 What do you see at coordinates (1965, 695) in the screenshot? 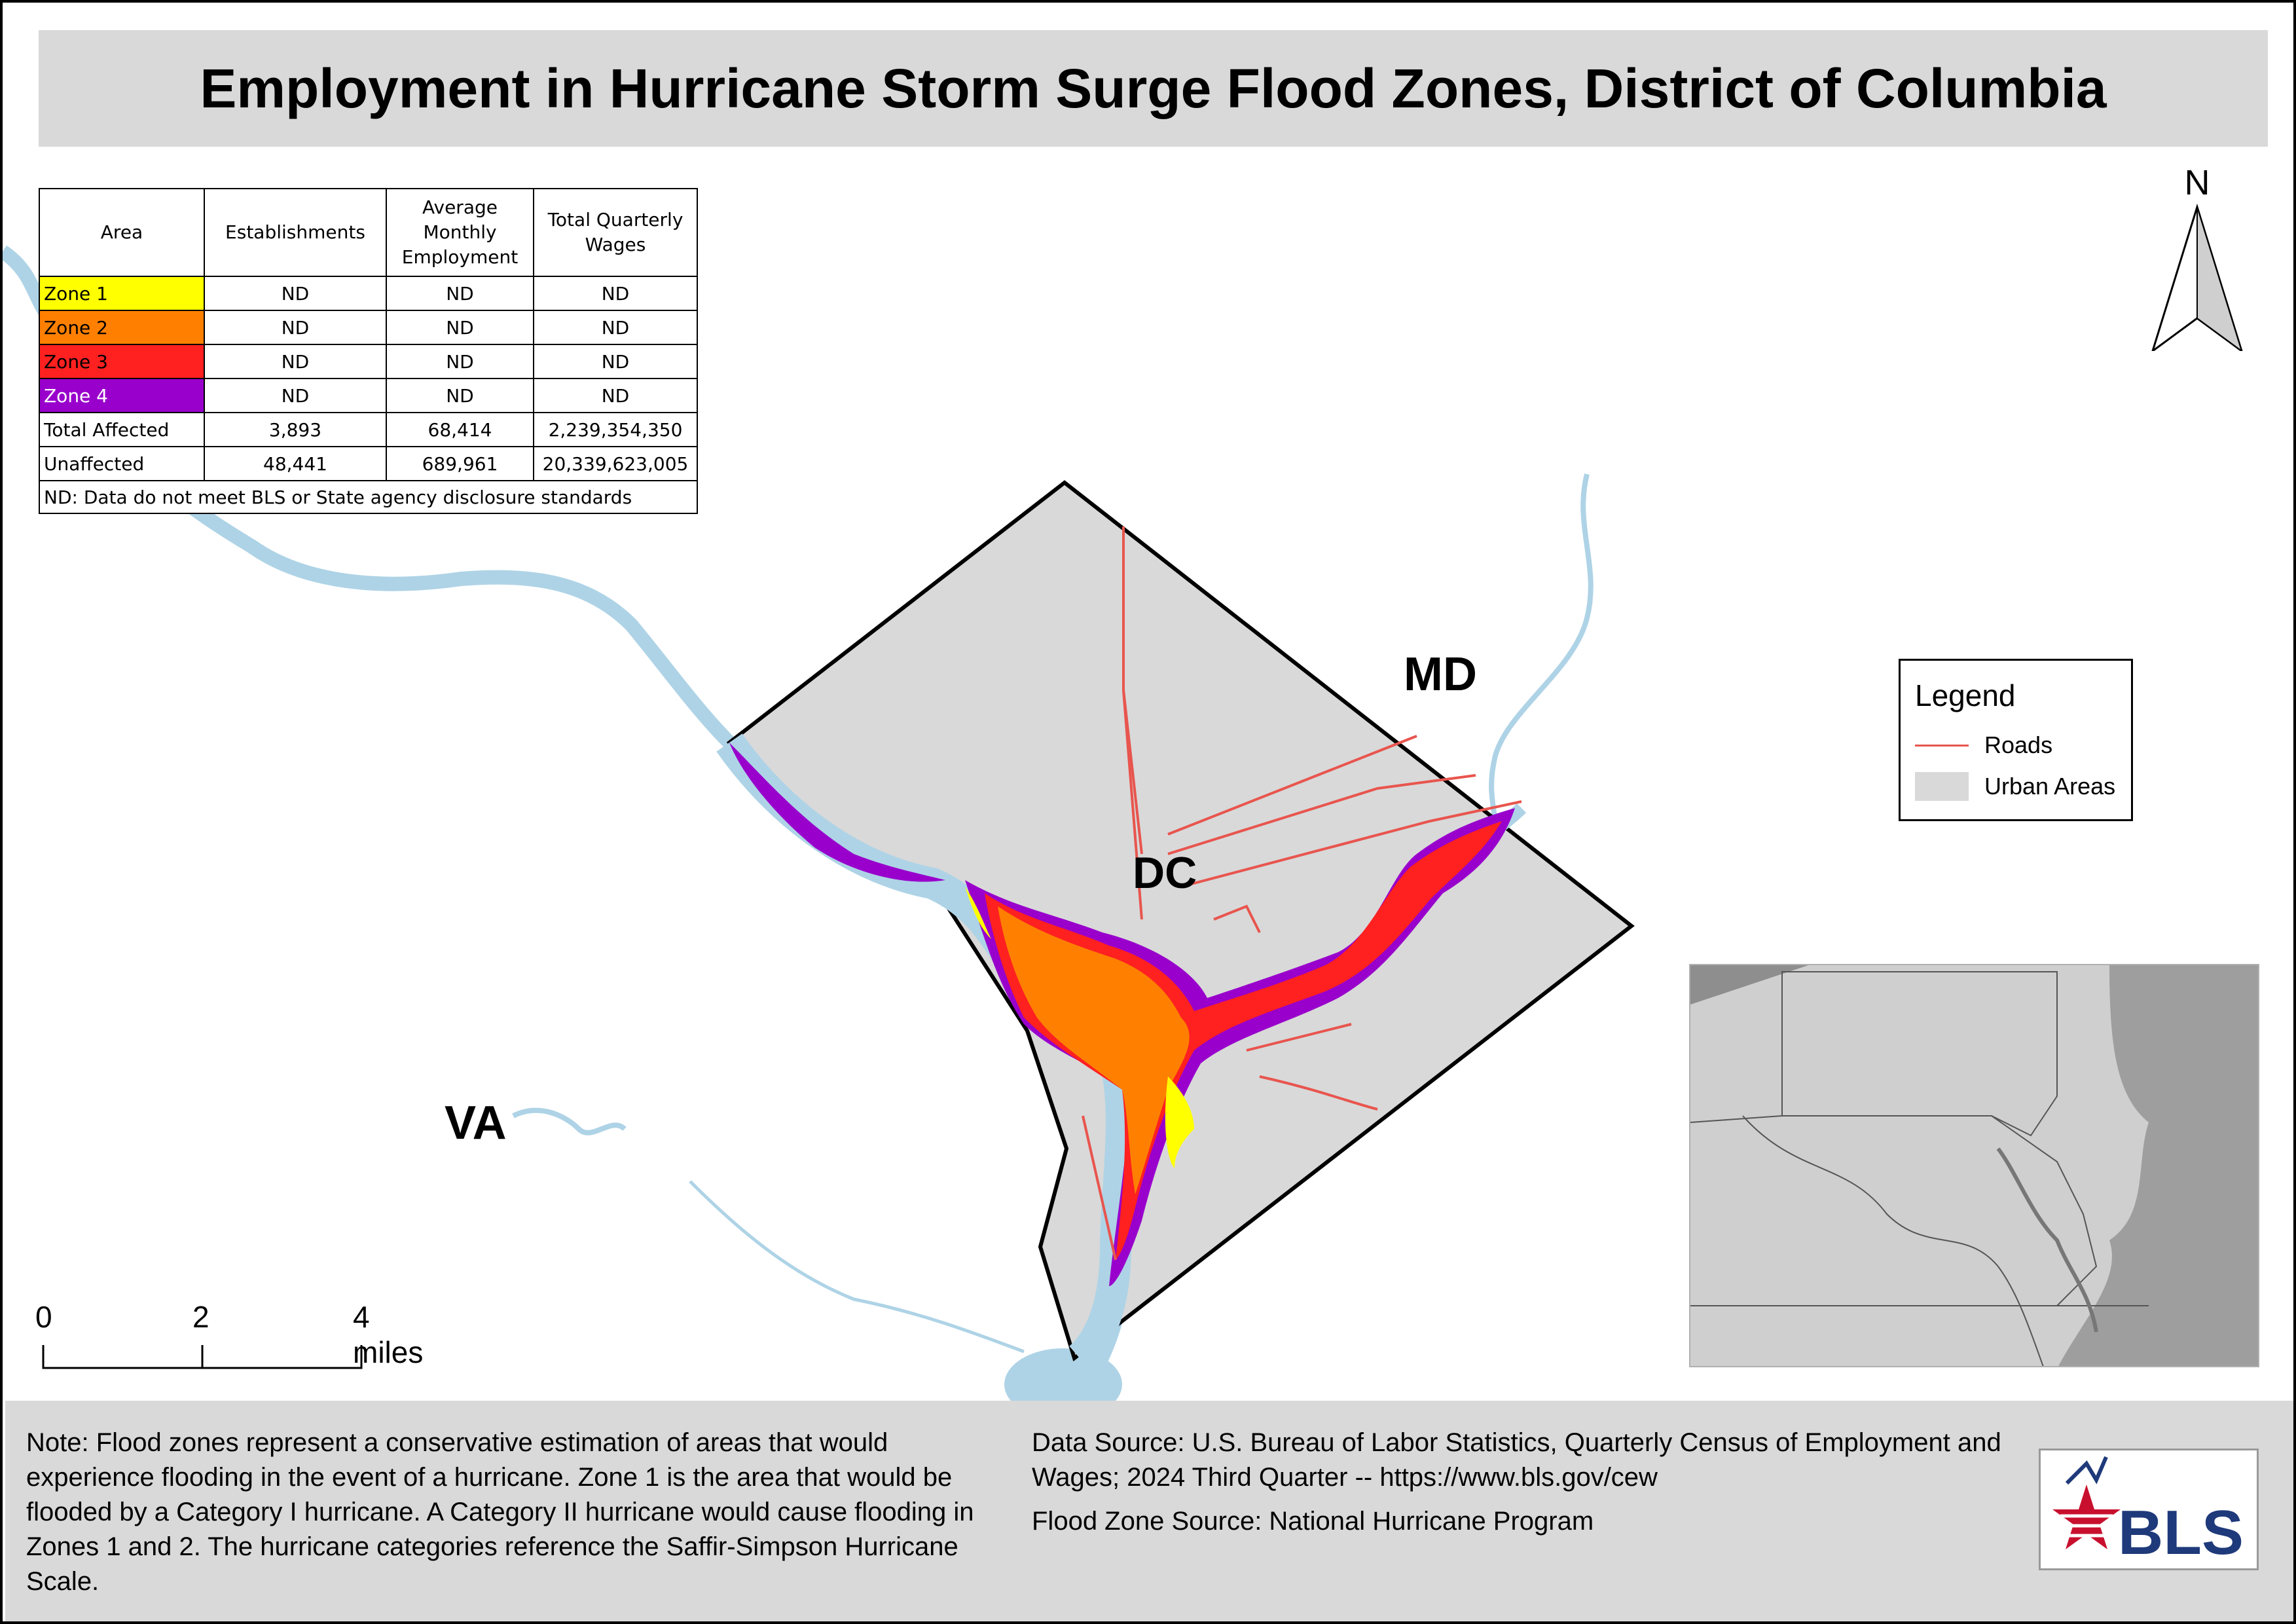
I see `legend-title: Legend` at bounding box center [1965, 695].